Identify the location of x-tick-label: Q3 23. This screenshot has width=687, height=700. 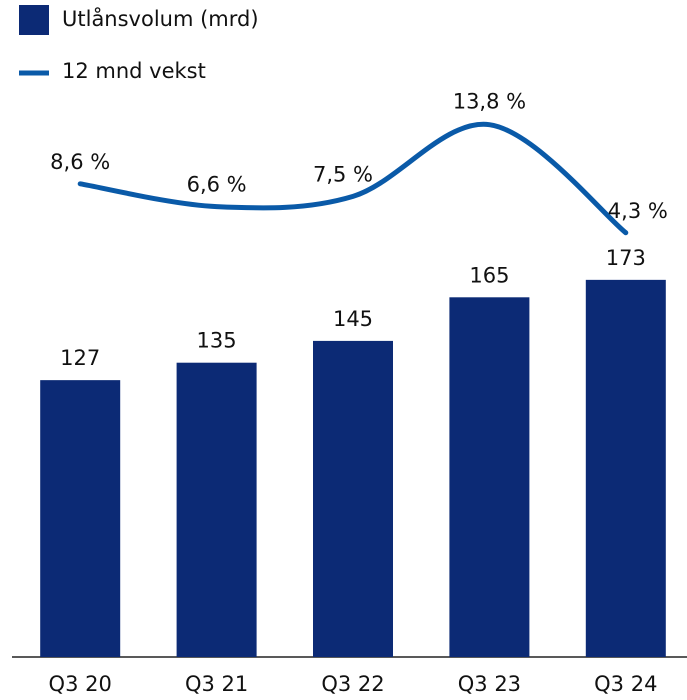
(489, 684).